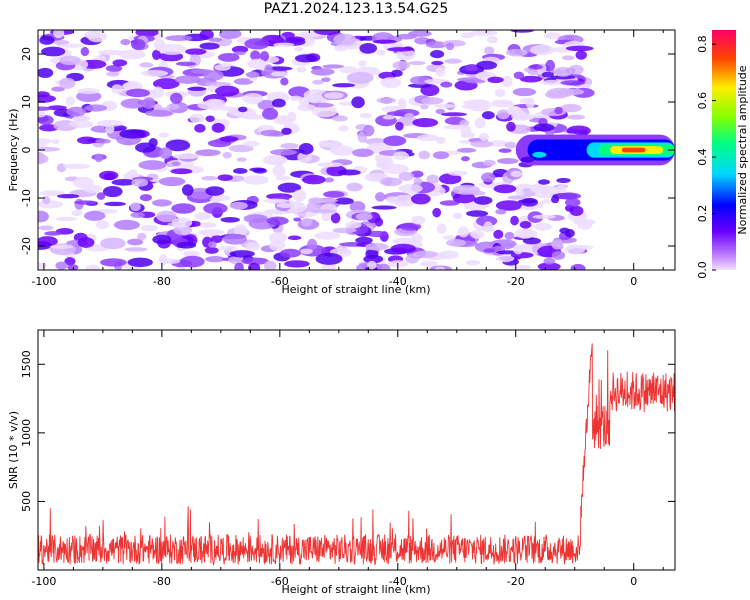 The width and height of the screenshot is (750, 600). I want to click on x-tick-label: -20, so click(516, 281).